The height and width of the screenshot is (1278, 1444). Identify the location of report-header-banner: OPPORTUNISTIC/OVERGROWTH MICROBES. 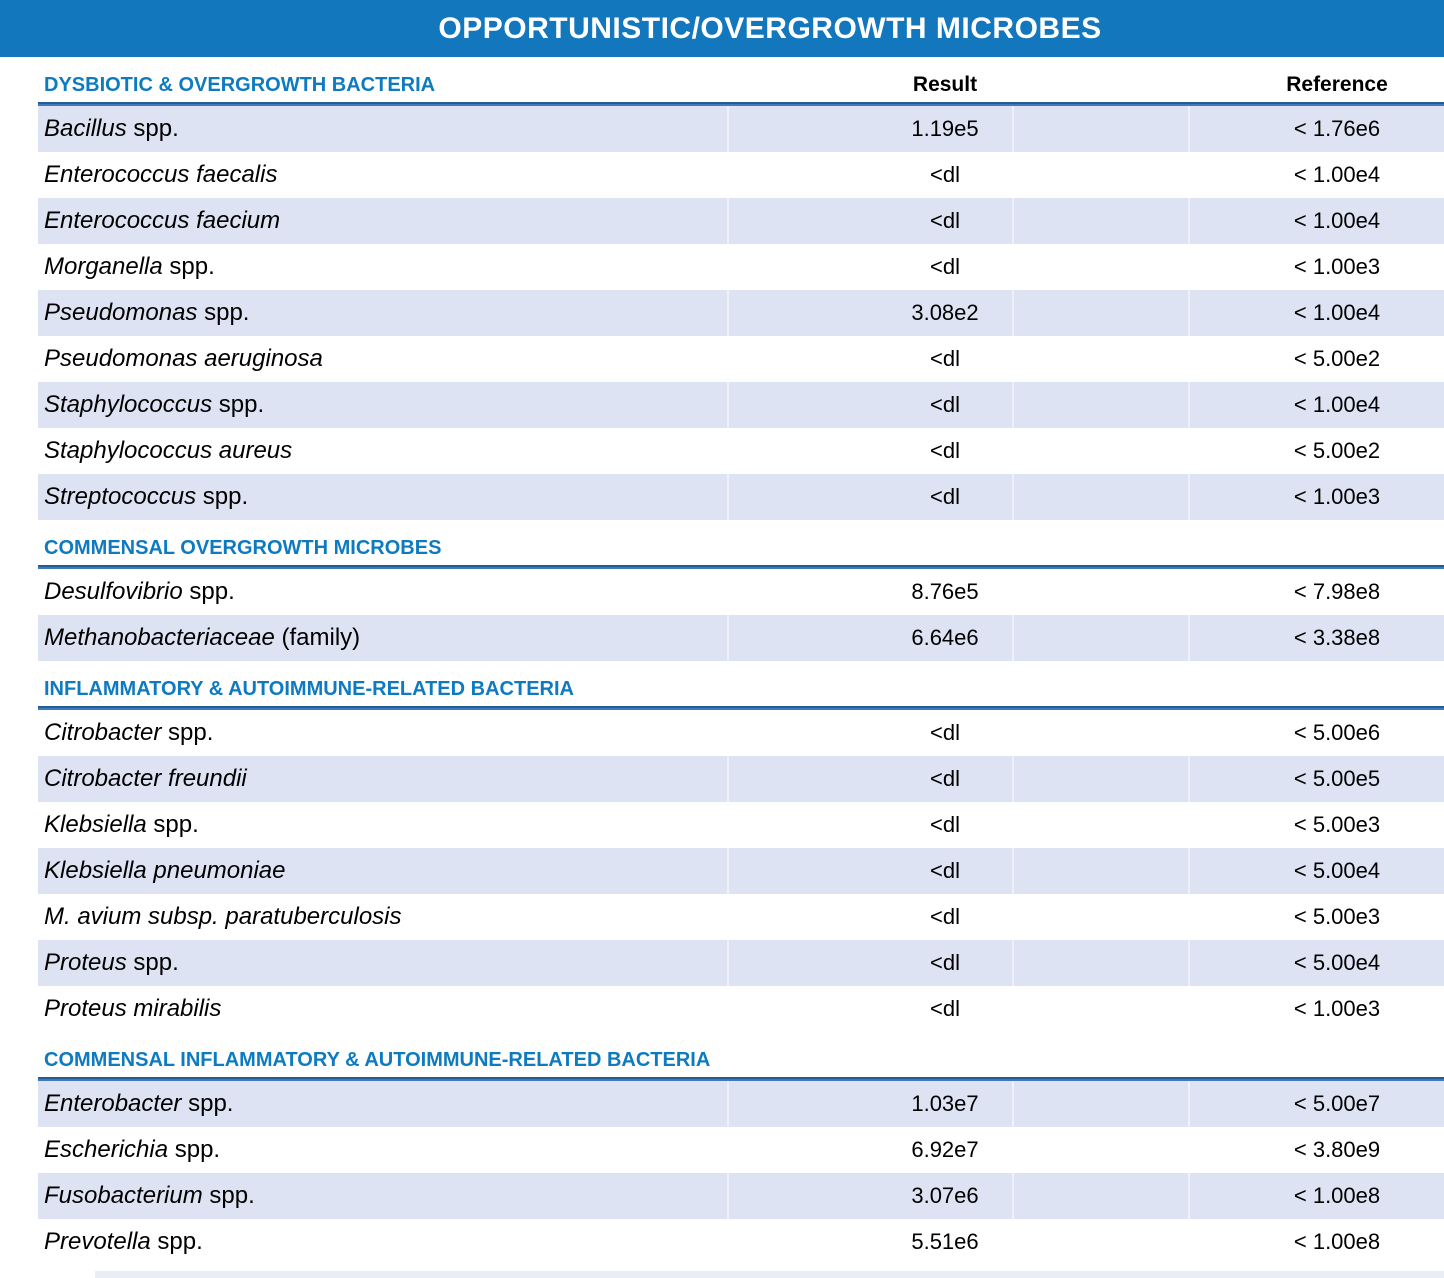
(722, 28).